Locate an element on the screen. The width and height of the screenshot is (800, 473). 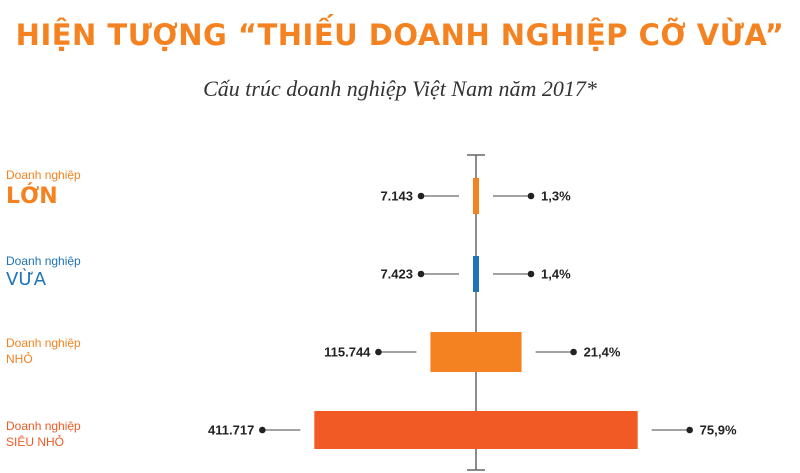
category-label-2: Doanh nghiệp VỪA is located at coordinates (43, 272).